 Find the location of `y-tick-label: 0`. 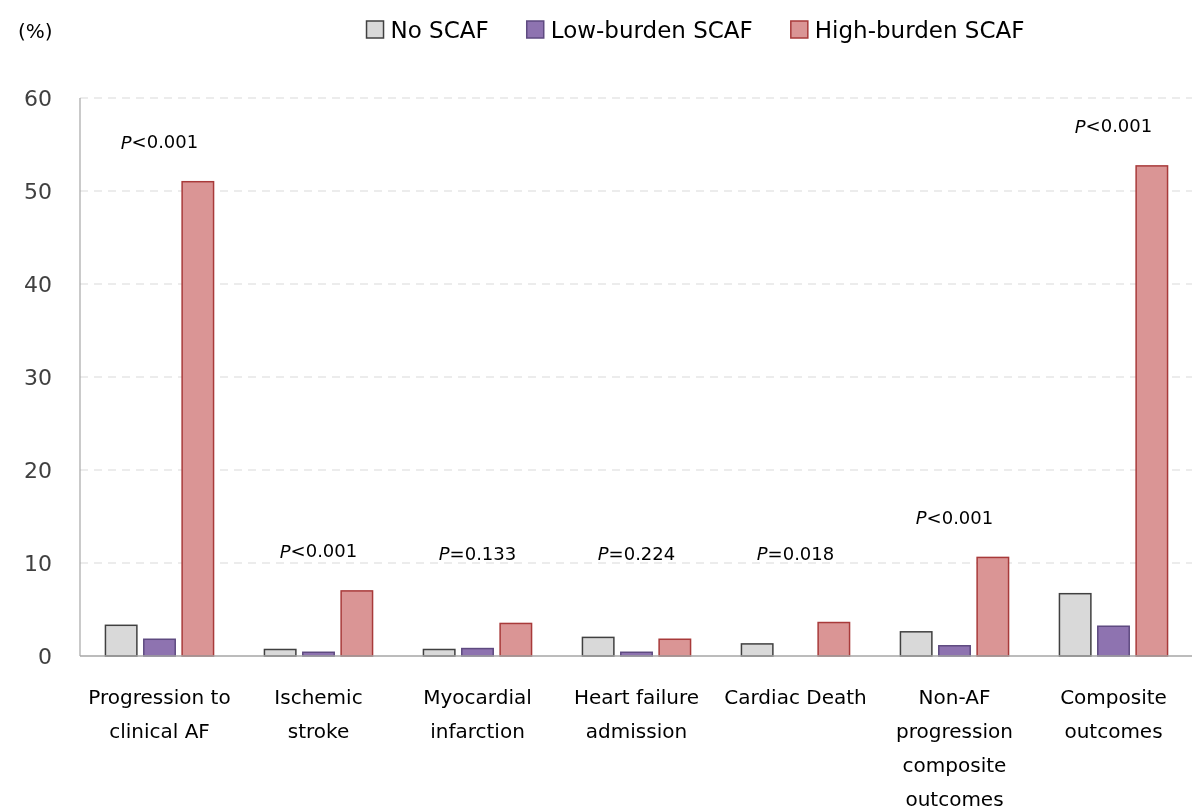

y-tick-label: 0 is located at coordinates (45, 656).